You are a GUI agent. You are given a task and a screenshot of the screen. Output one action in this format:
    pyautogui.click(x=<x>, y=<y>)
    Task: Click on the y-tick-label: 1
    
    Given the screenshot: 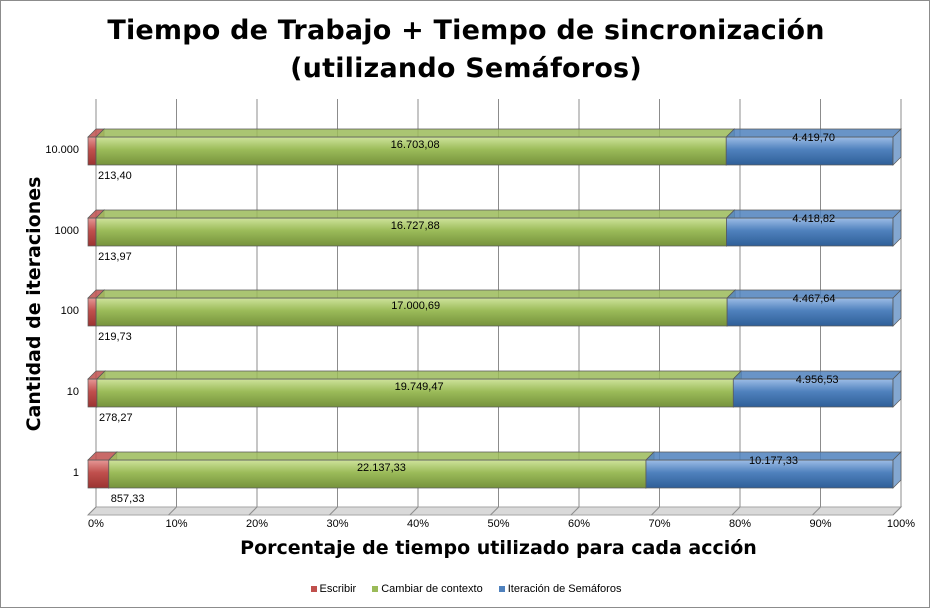 What is the action you would take?
    pyautogui.click(x=76, y=473)
    